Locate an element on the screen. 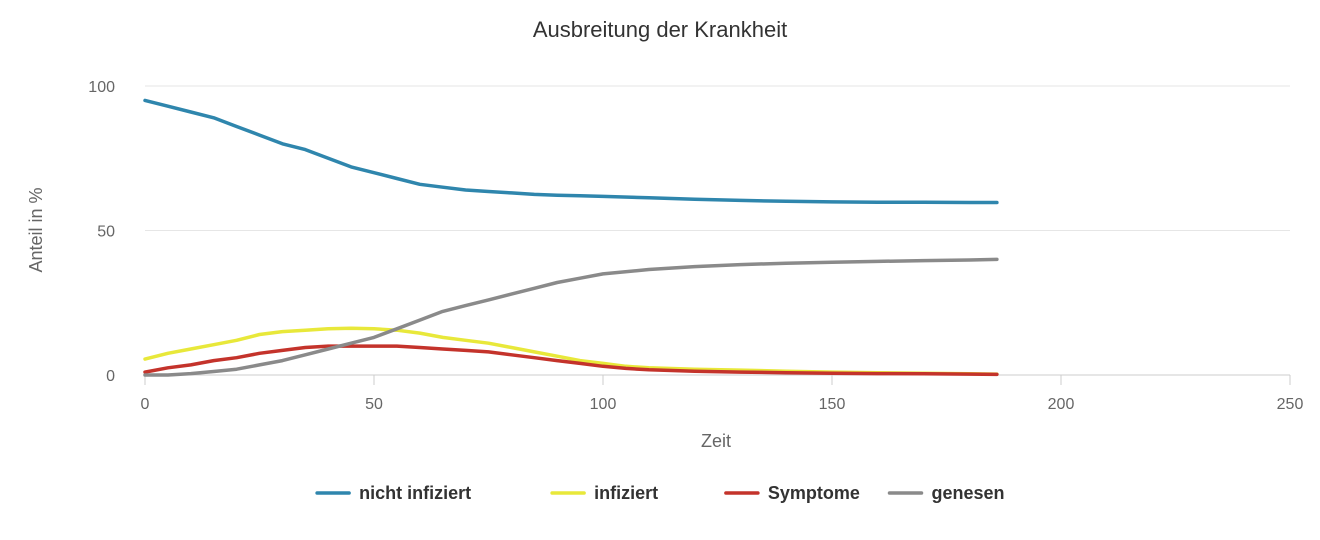 The image size is (1320, 540). y-tick-label: 100 is located at coordinates (101, 87).